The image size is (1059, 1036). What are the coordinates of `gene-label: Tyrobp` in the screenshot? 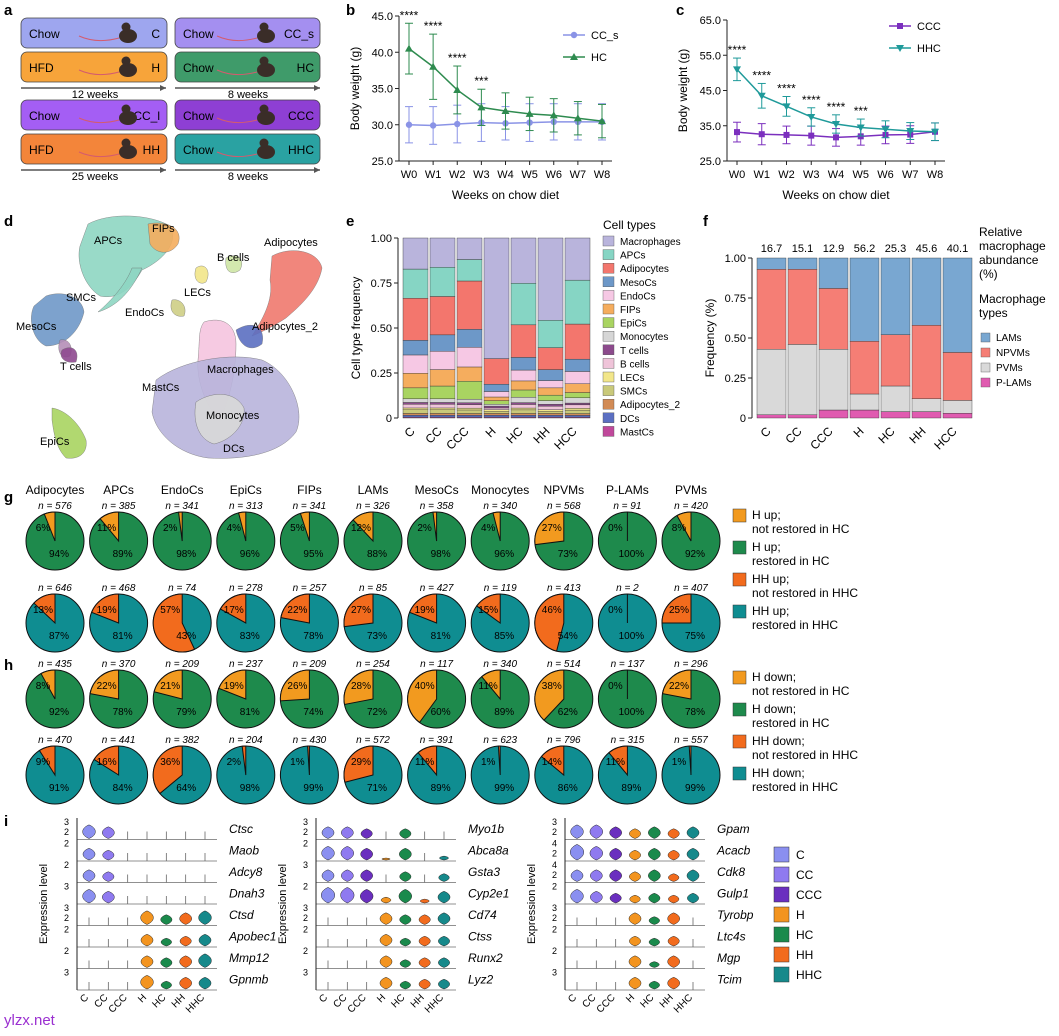 It's located at (735, 915).